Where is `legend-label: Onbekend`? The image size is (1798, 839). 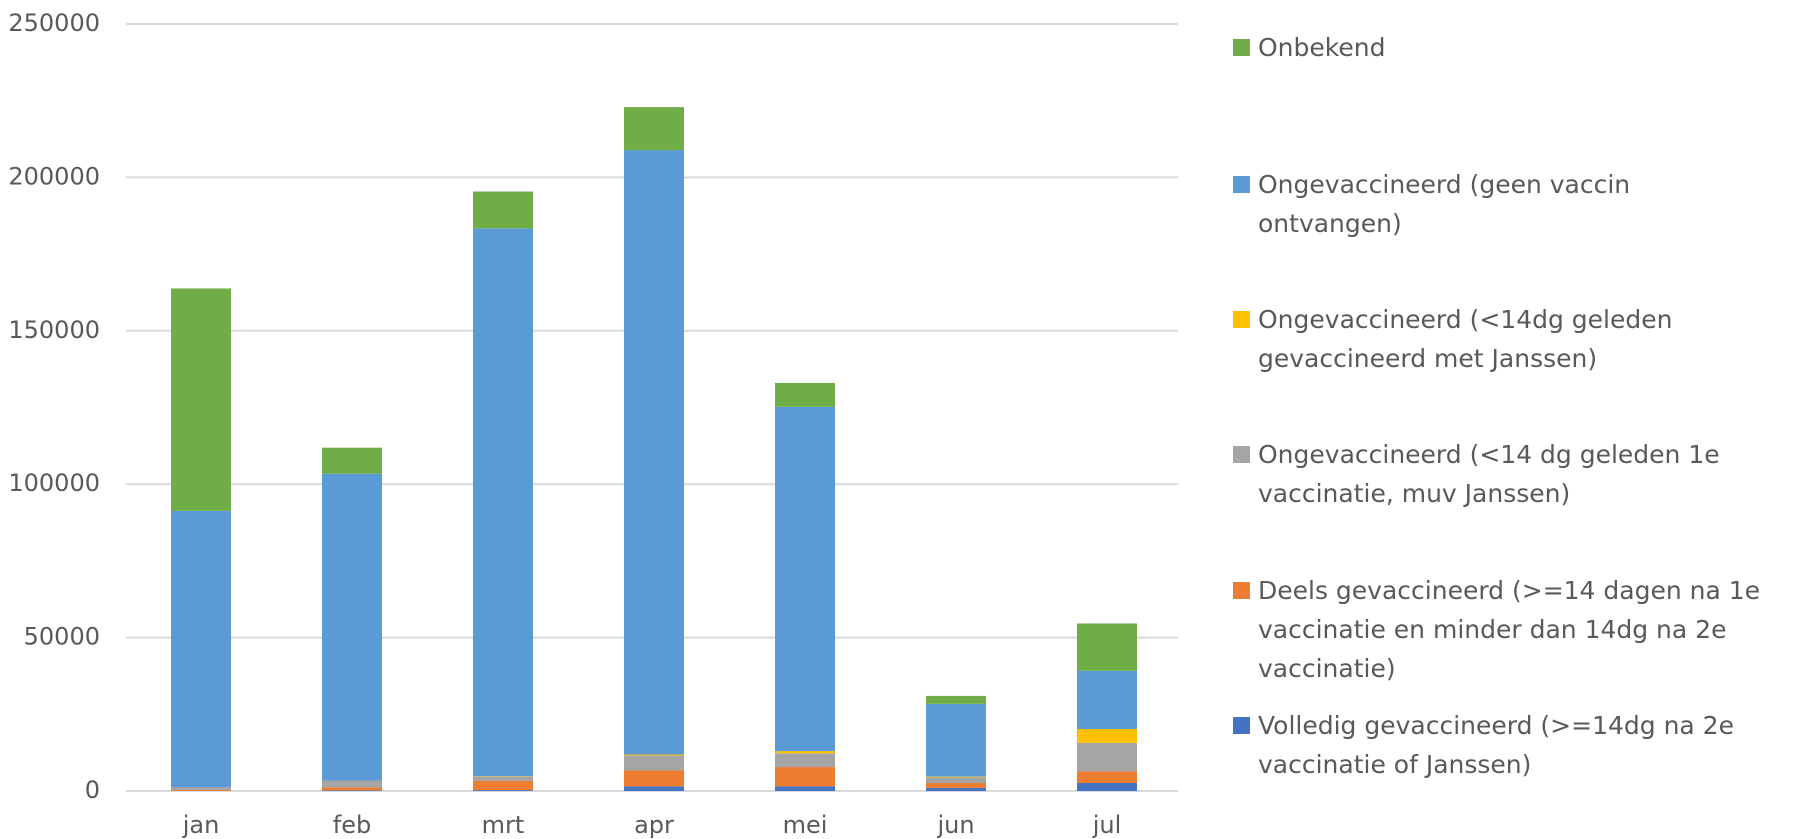
legend-label: Onbekend is located at coordinates (1322, 47).